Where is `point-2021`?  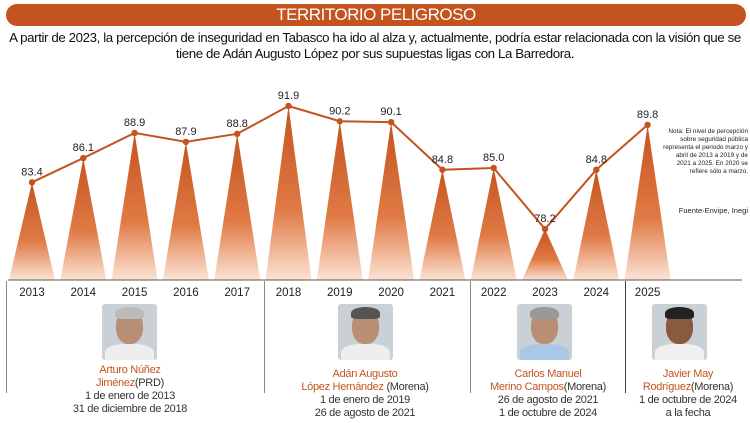
point-2021 is located at coordinates (442, 169).